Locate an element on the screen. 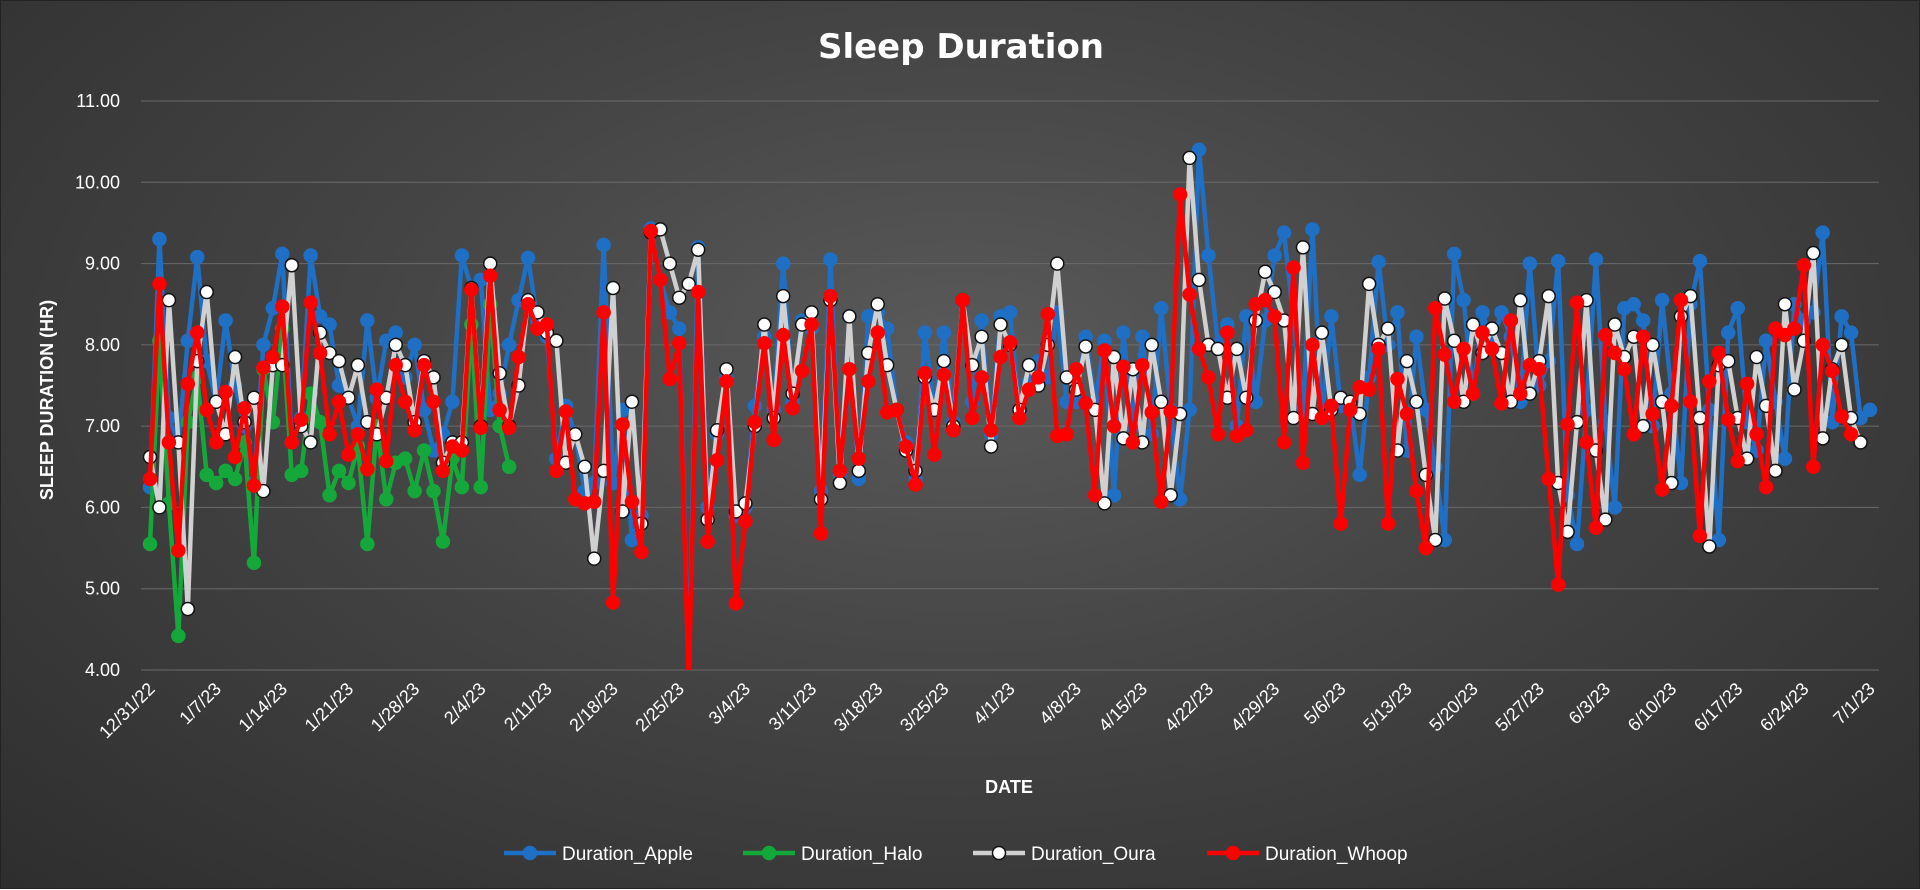  y-tick-label: 8.00 is located at coordinates (102, 345).